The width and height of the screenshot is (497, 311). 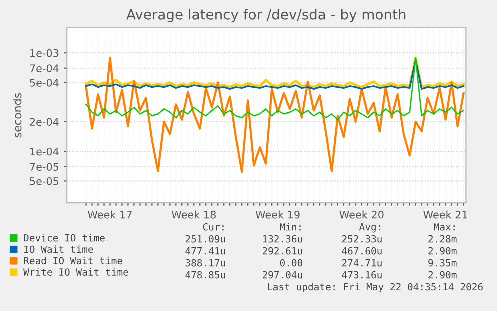 I want to click on x-tick-label: Week 21, so click(x=446, y=214).